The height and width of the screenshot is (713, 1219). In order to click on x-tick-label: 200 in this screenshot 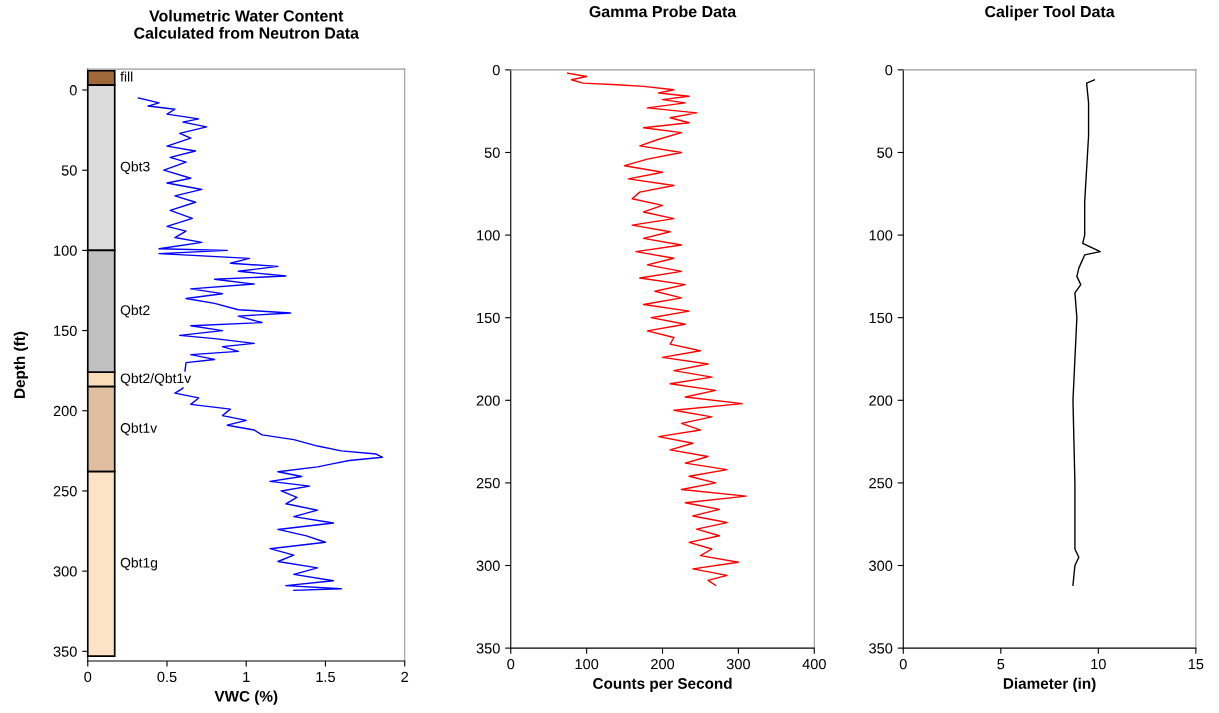, I will do `click(663, 664)`.